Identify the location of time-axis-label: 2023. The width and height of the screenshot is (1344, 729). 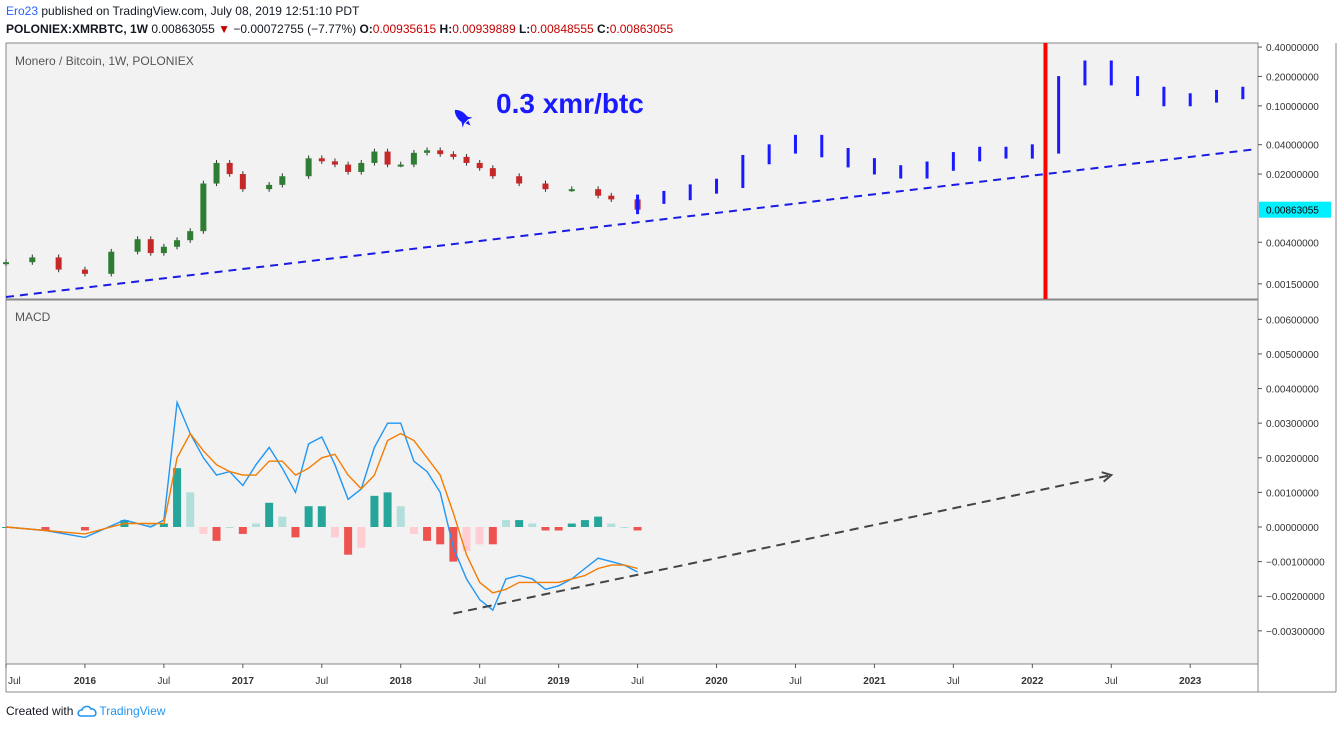
(1190, 681).